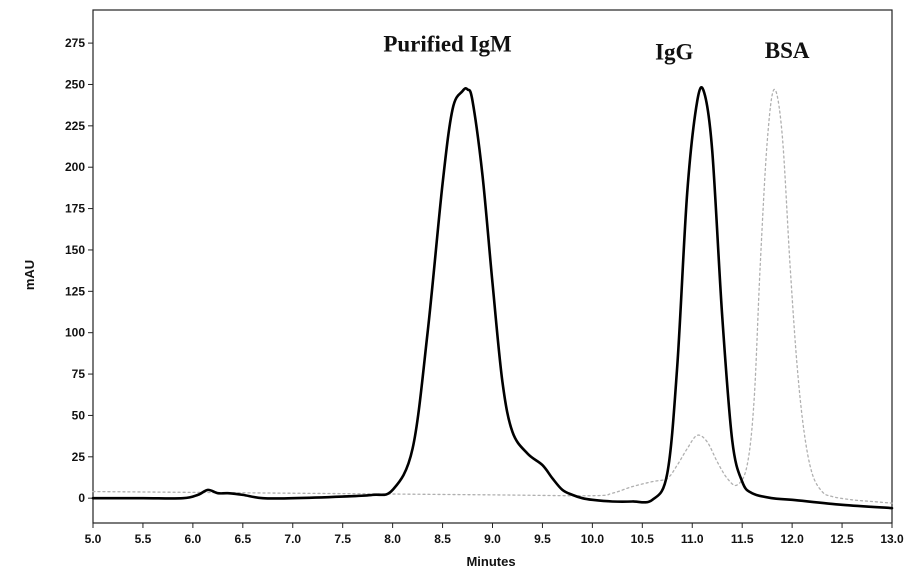 Image resolution: width=906 pixels, height=571 pixels. What do you see at coordinates (79, 270) in the screenshot?
I see `y-axis: 0 25 50 75 100 125 150 175 200 225 250 275` at bounding box center [79, 270].